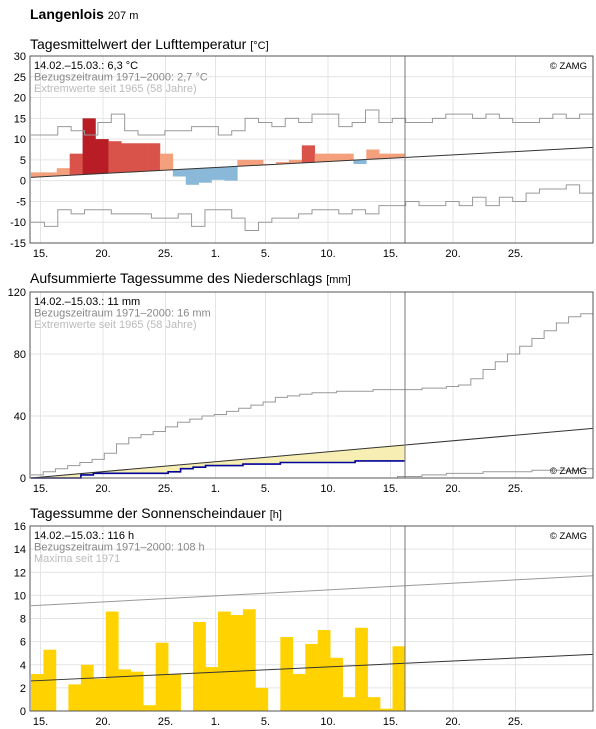  Describe the element at coordinates (148, 513) in the screenshot. I see `sunshine-title: Tagessumme der Sonnenscheindauer` at that location.